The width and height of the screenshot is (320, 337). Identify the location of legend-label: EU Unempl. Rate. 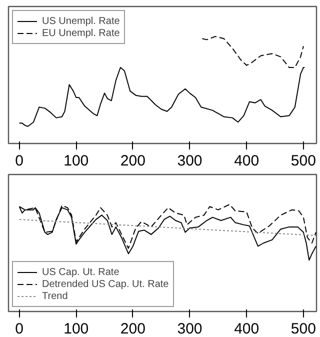
(81, 33).